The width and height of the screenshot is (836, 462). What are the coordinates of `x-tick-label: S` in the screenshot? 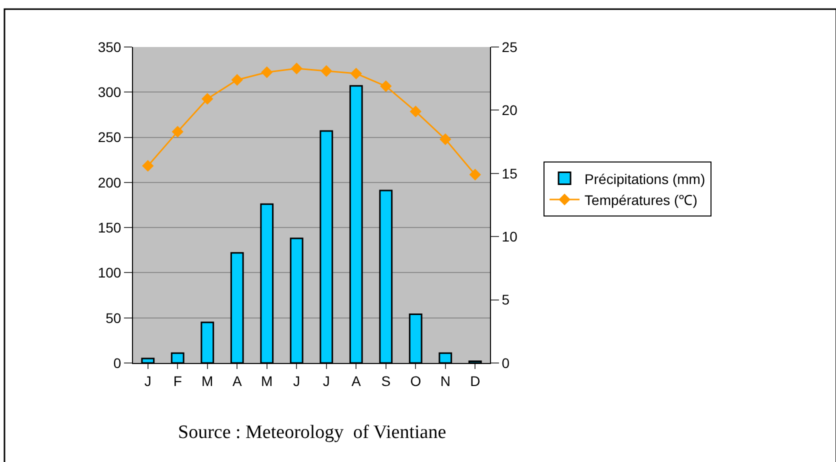 It's located at (386, 380).